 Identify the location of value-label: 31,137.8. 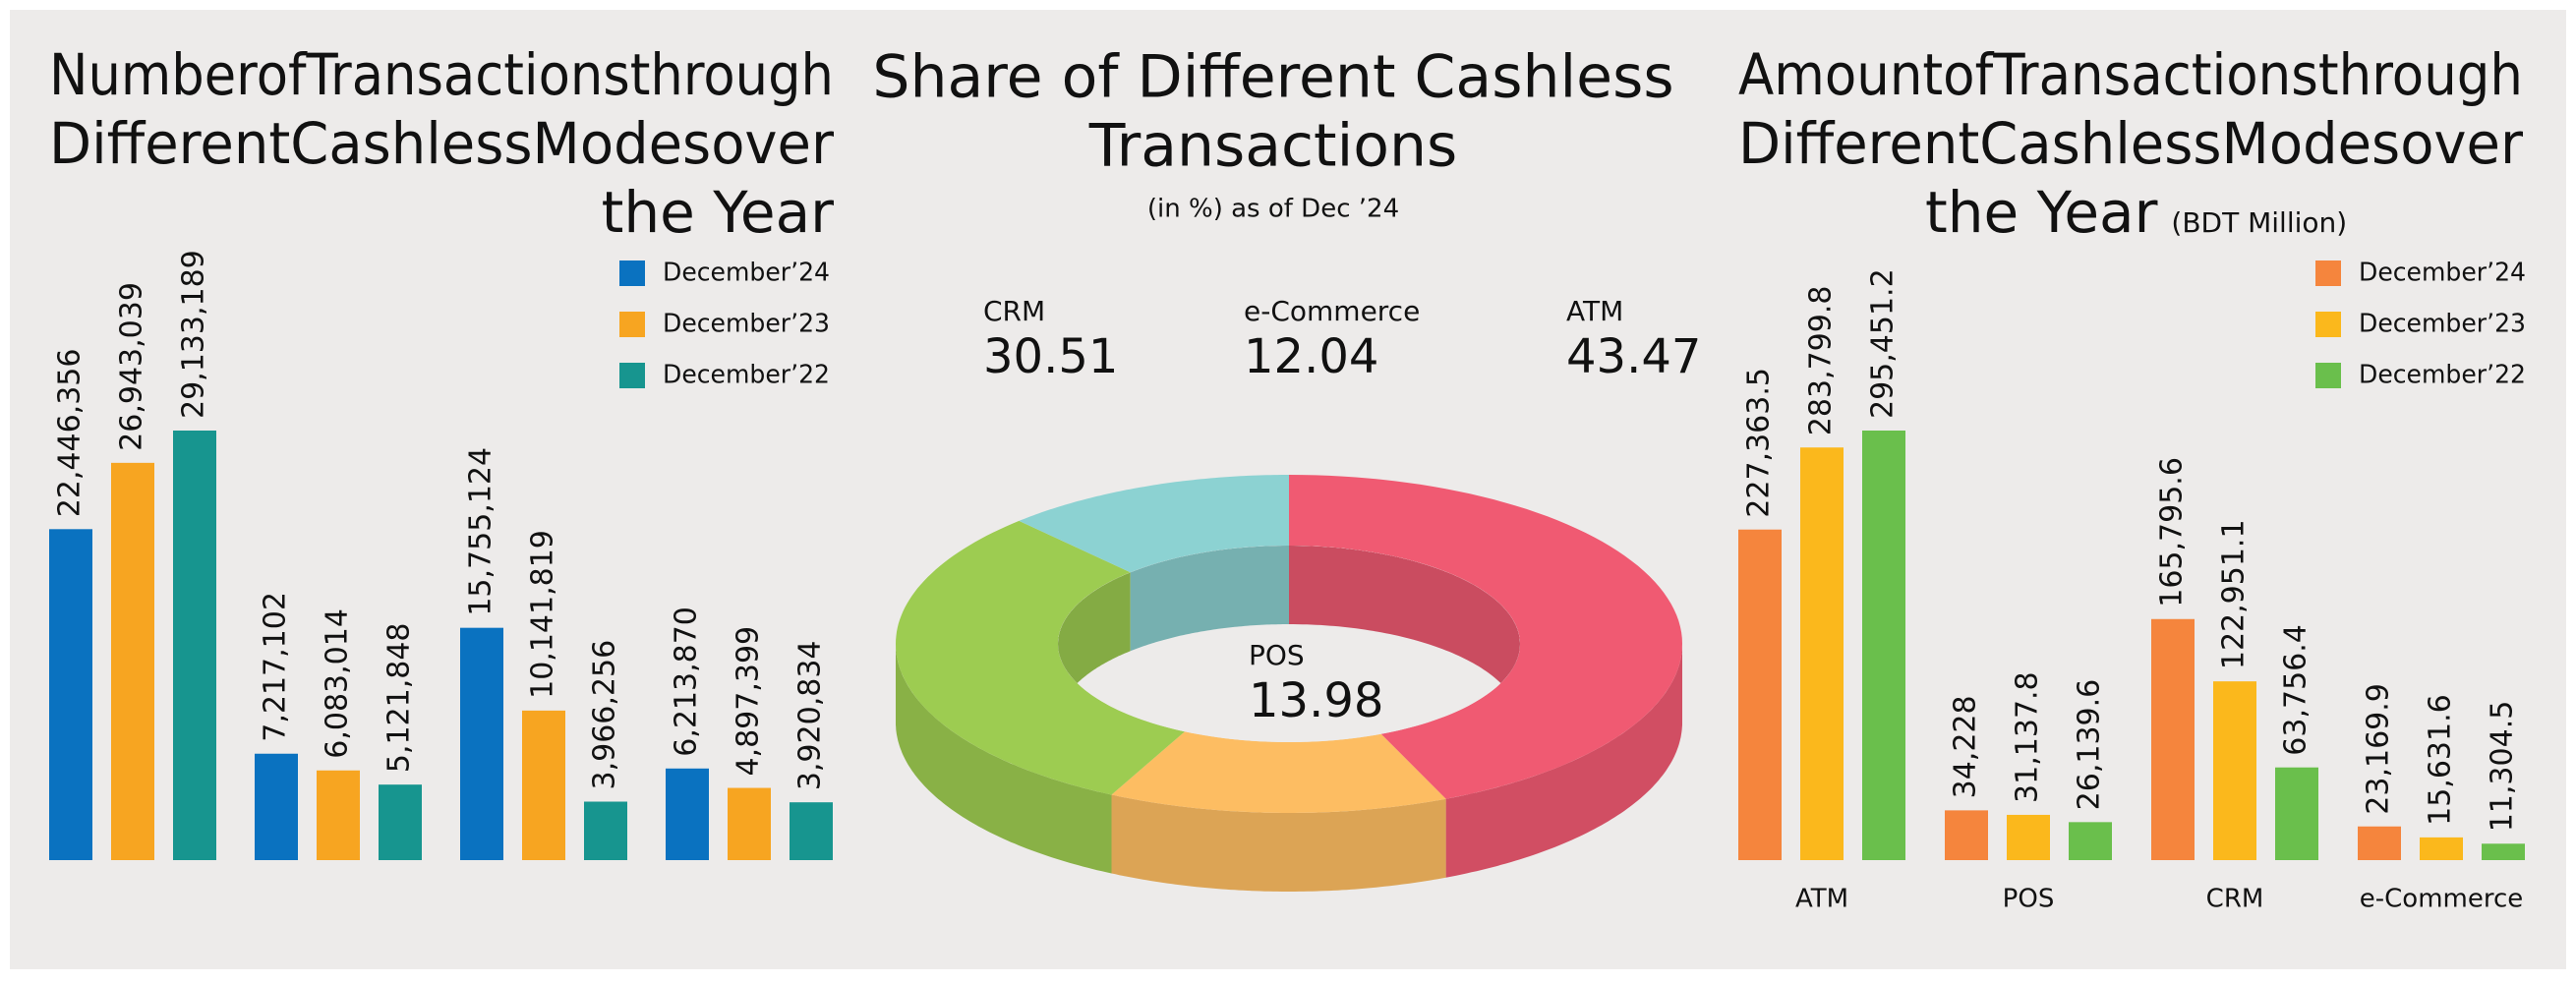
(2028, 737).